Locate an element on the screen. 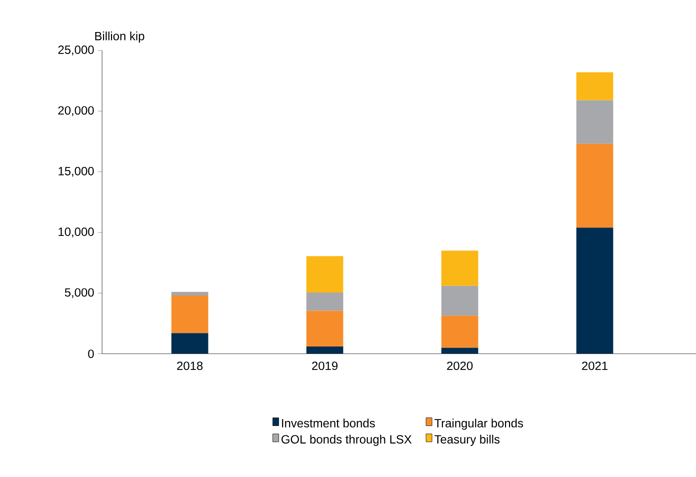  x-tick-label: 2021 is located at coordinates (595, 366).